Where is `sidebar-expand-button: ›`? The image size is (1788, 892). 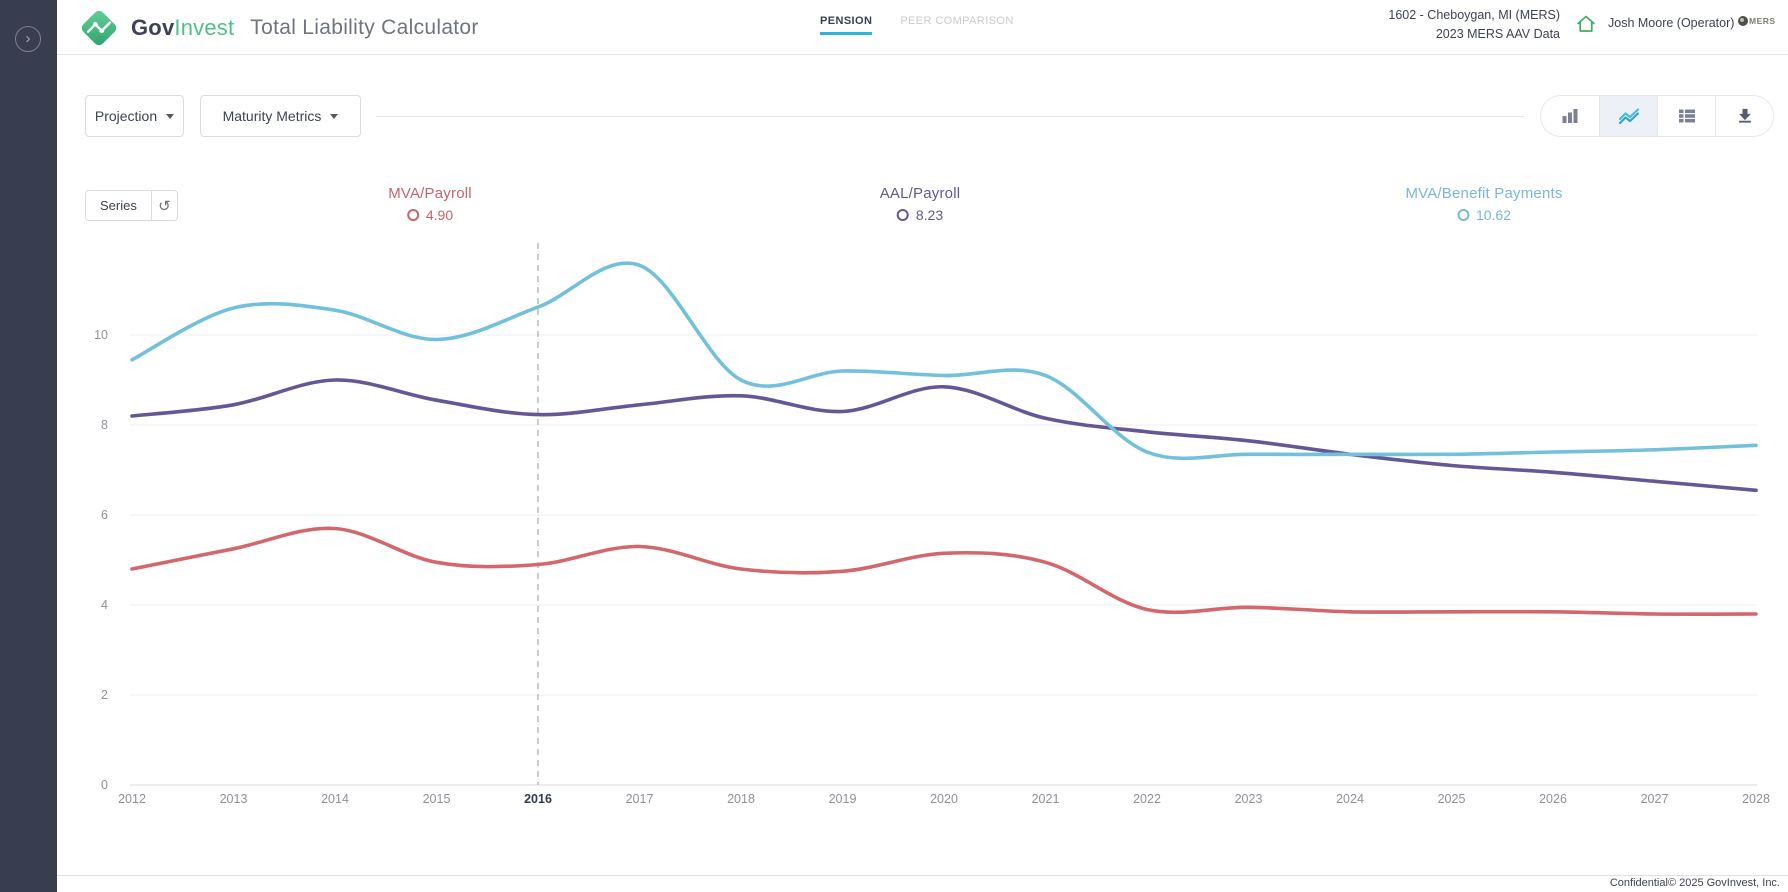 sidebar-expand-button: › is located at coordinates (28, 39).